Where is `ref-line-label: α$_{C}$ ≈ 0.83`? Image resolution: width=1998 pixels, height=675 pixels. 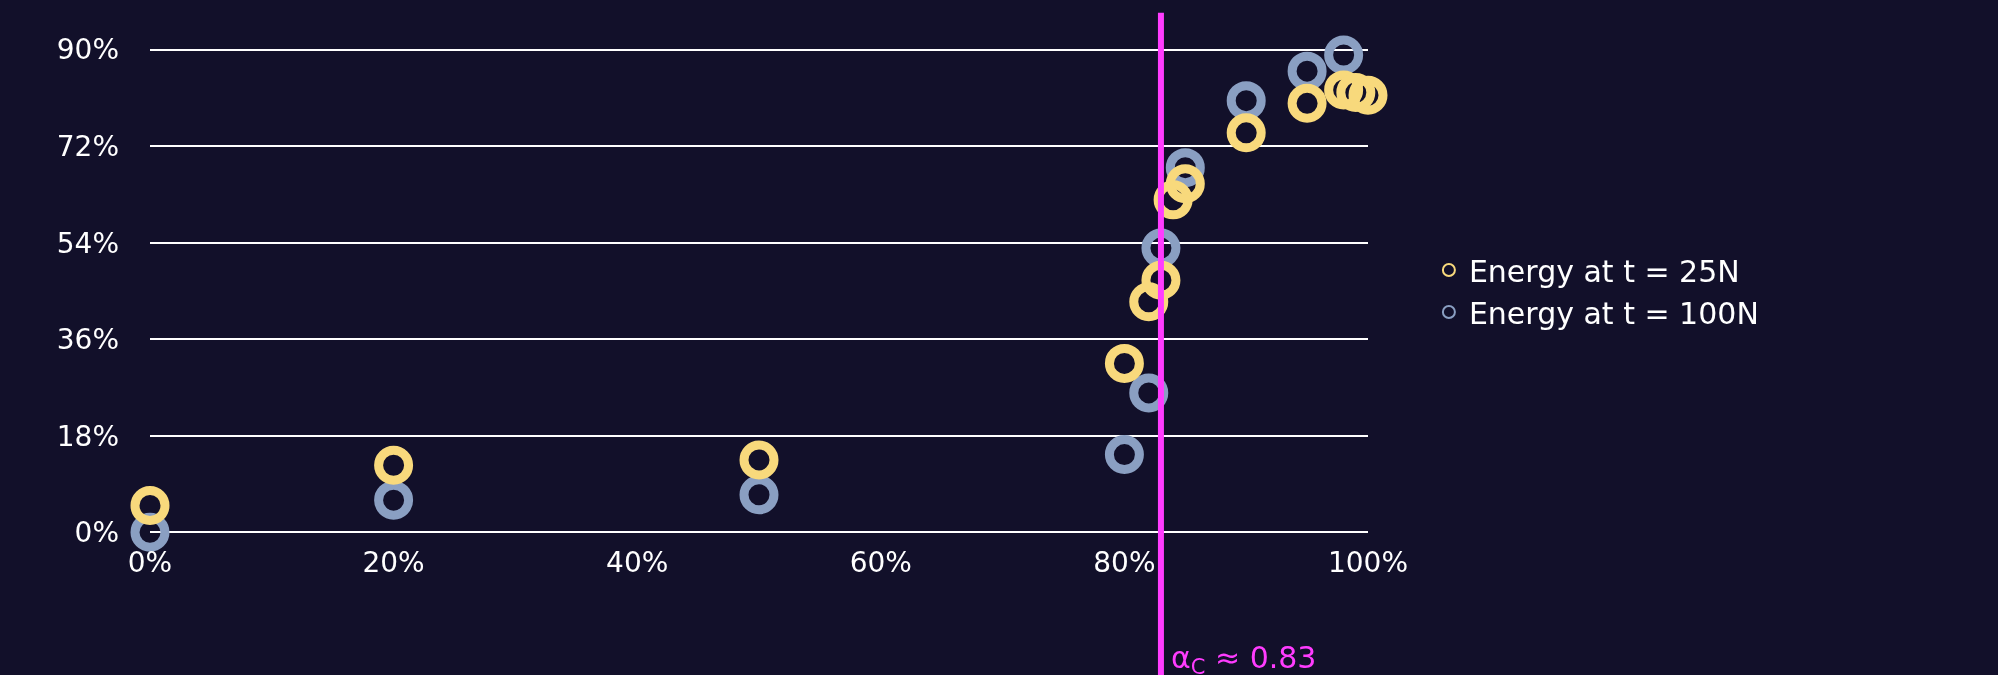
ref-line-label: α$_{C}$ ≈ 0.83 is located at coordinates (1244, 657).